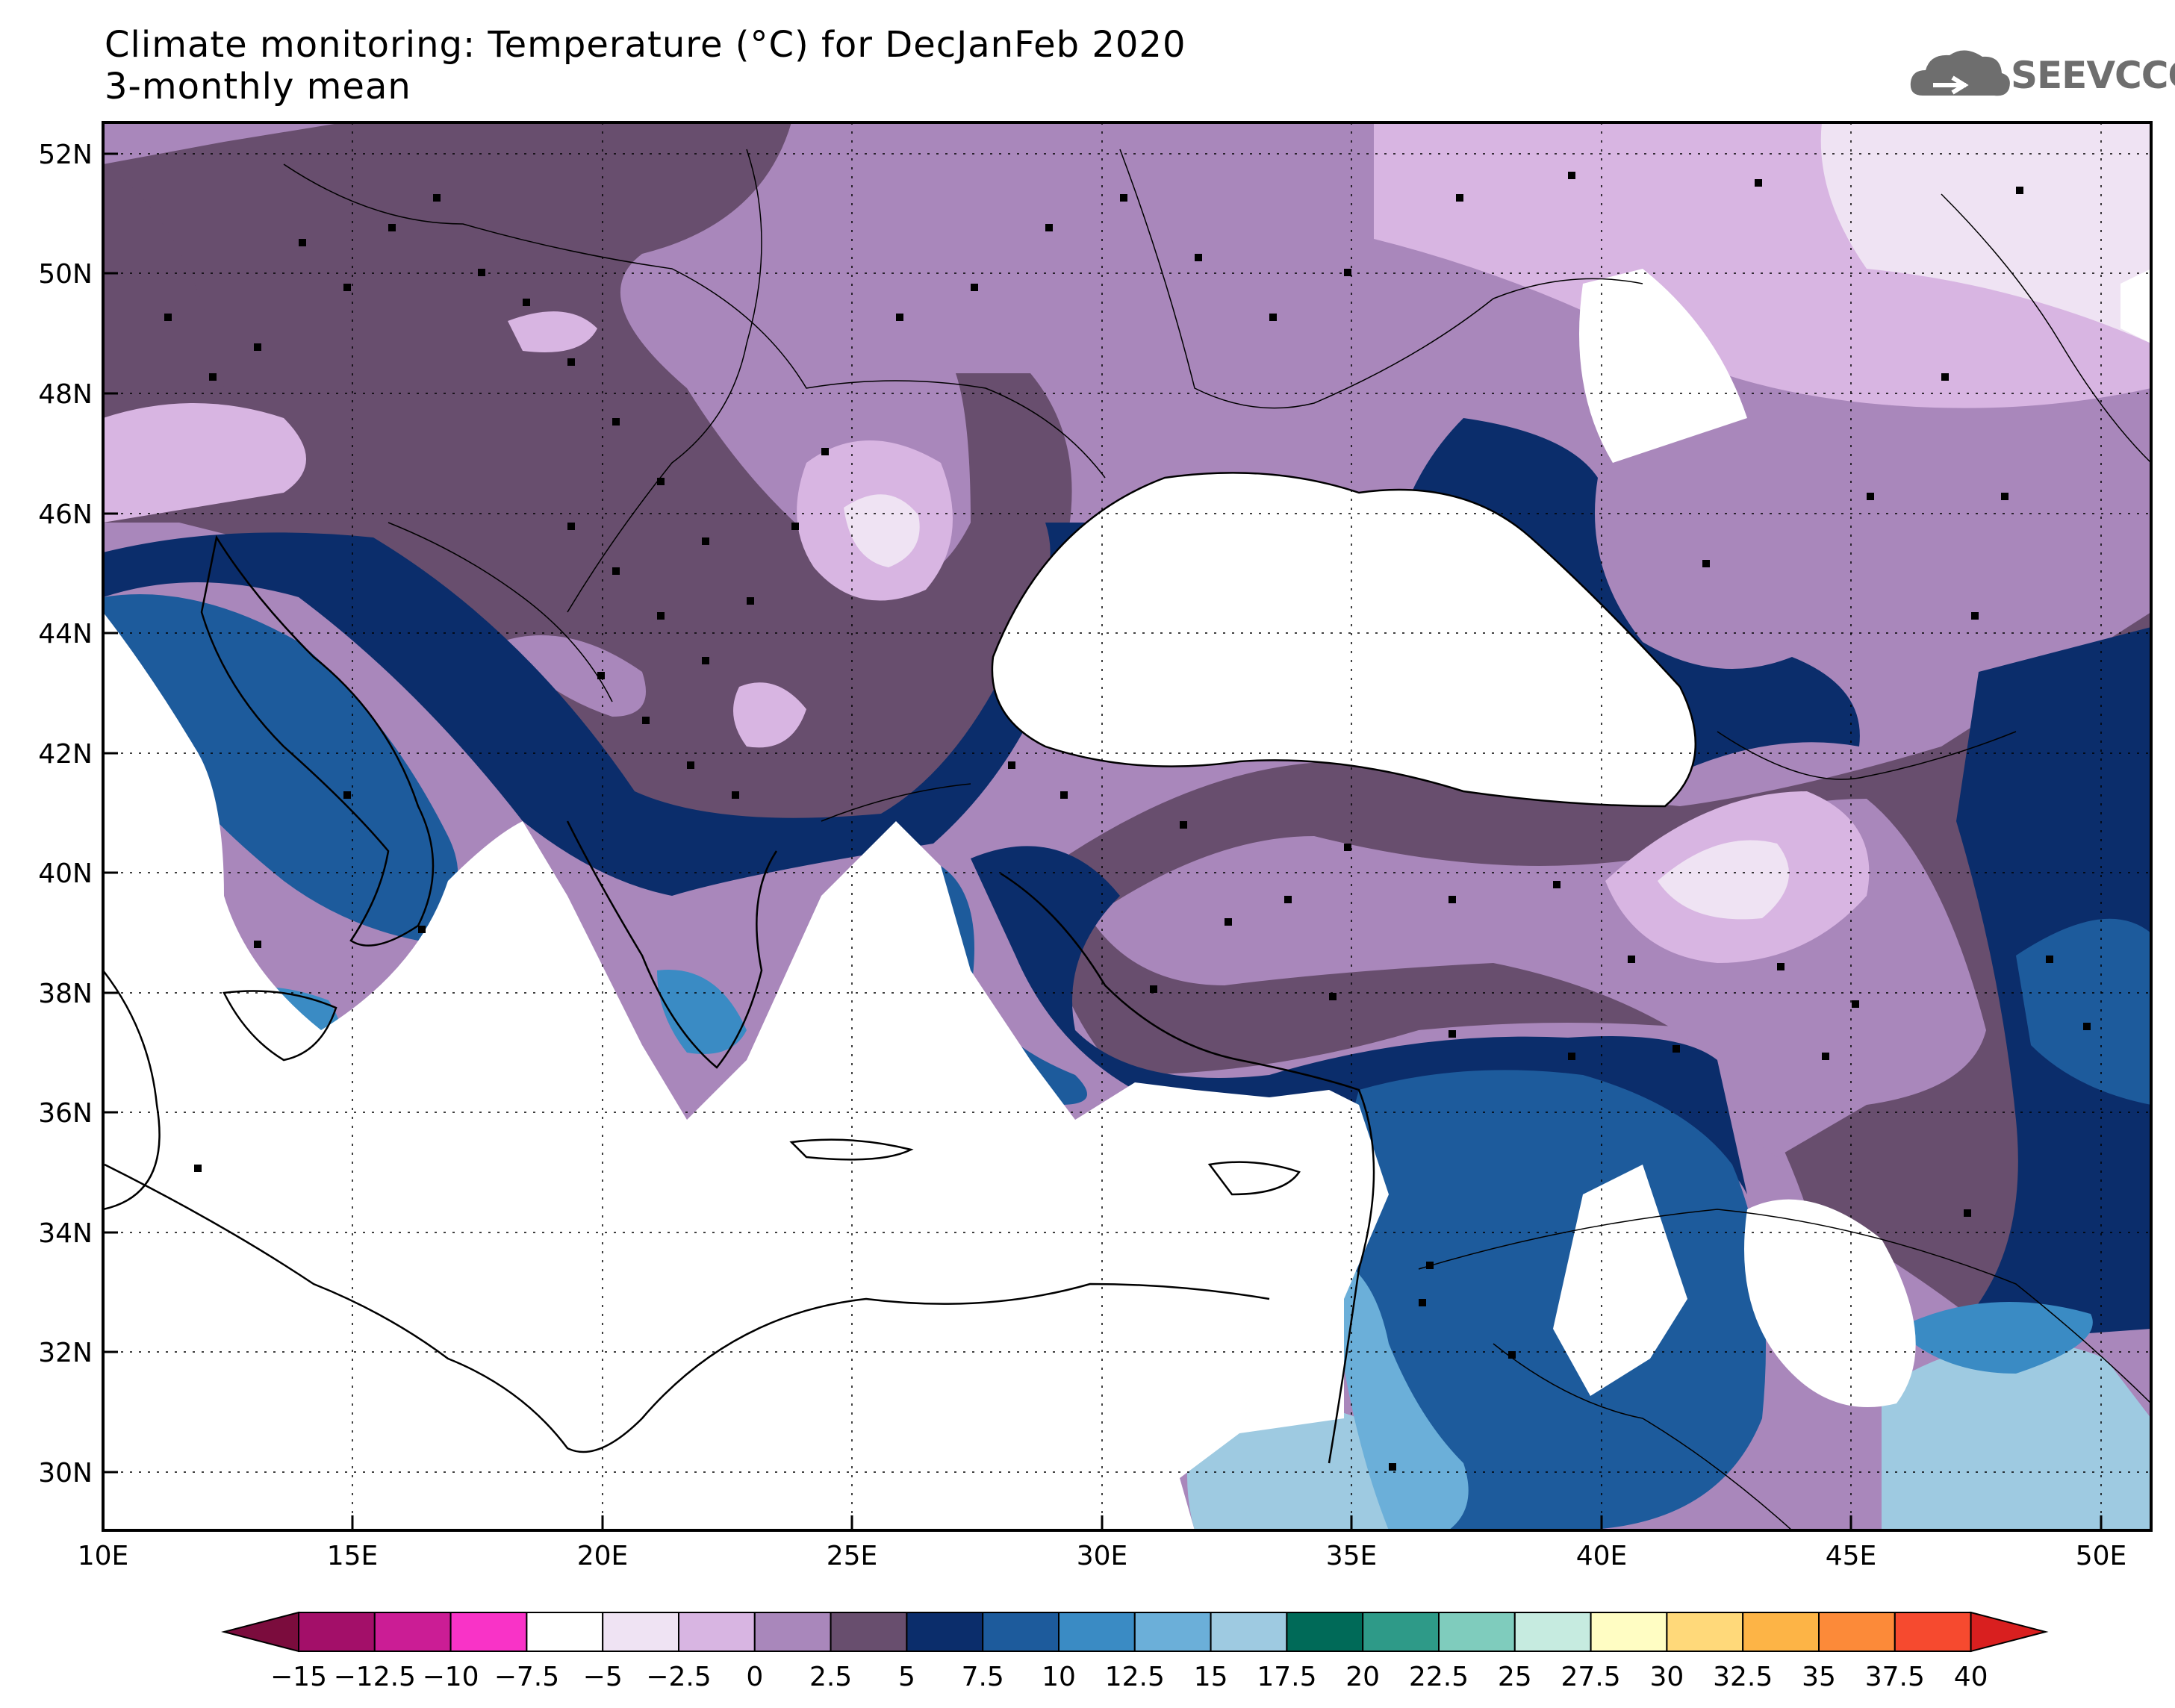 The width and height of the screenshot is (2175, 1708). Describe the element at coordinates (163, 291) in the screenshot. I see `field-2.5-5-west` at that location.